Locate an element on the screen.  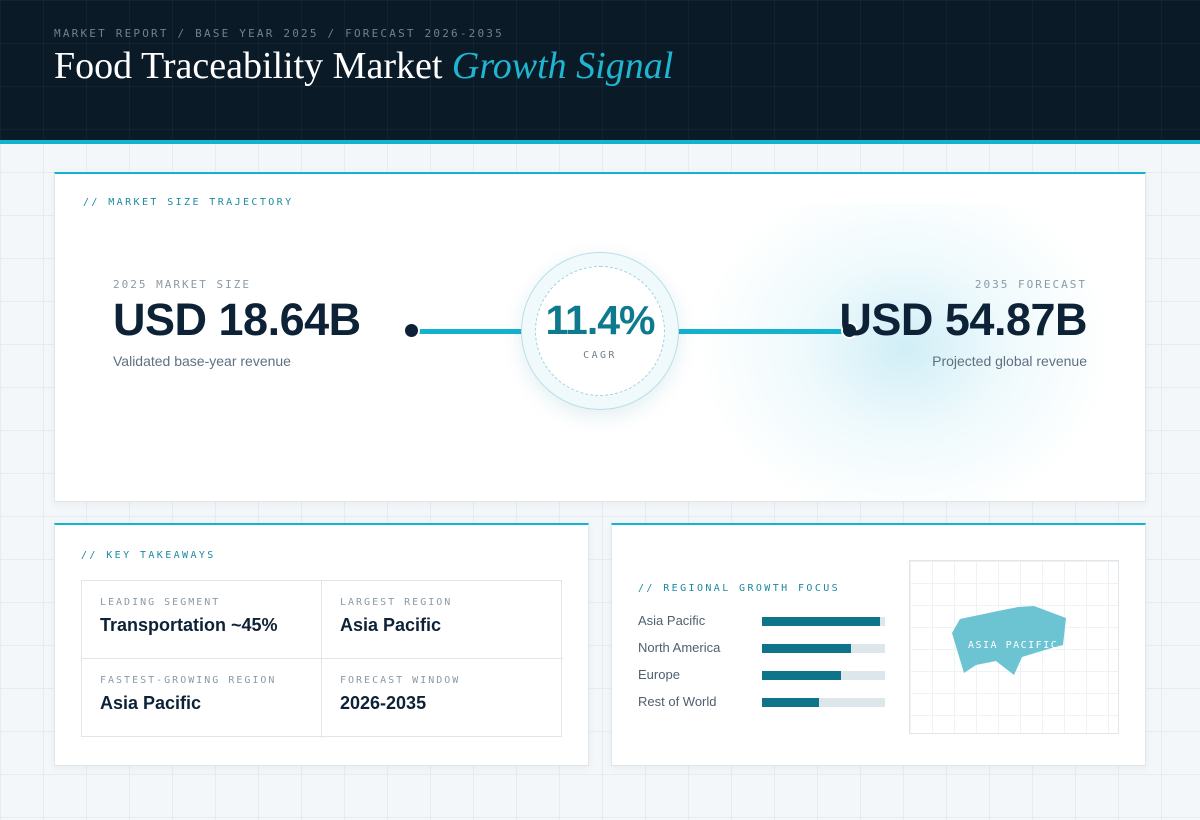
region-row: Asia Pacific is located at coordinates (763, 621).